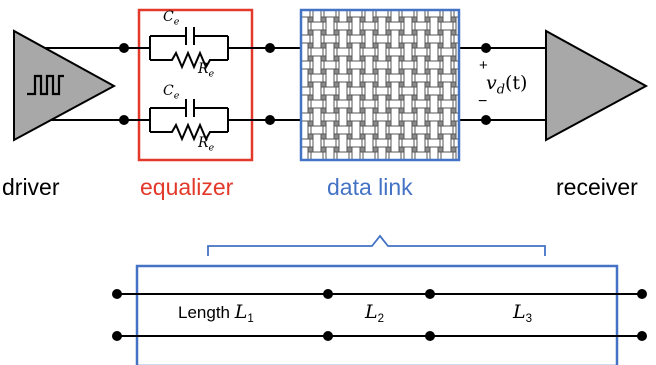 This screenshot has width=656, height=365. I want to click on woven-mesh-pattern, so click(380, 85).